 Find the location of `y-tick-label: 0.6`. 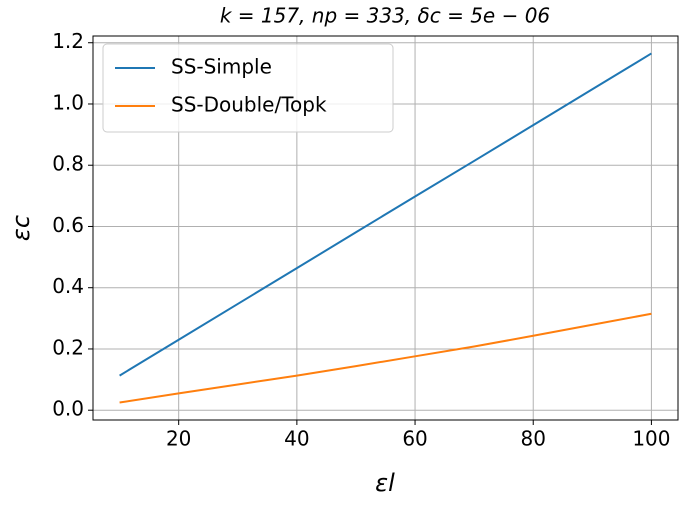

y-tick-label: 0.6 is located at coordinates (68, 225).